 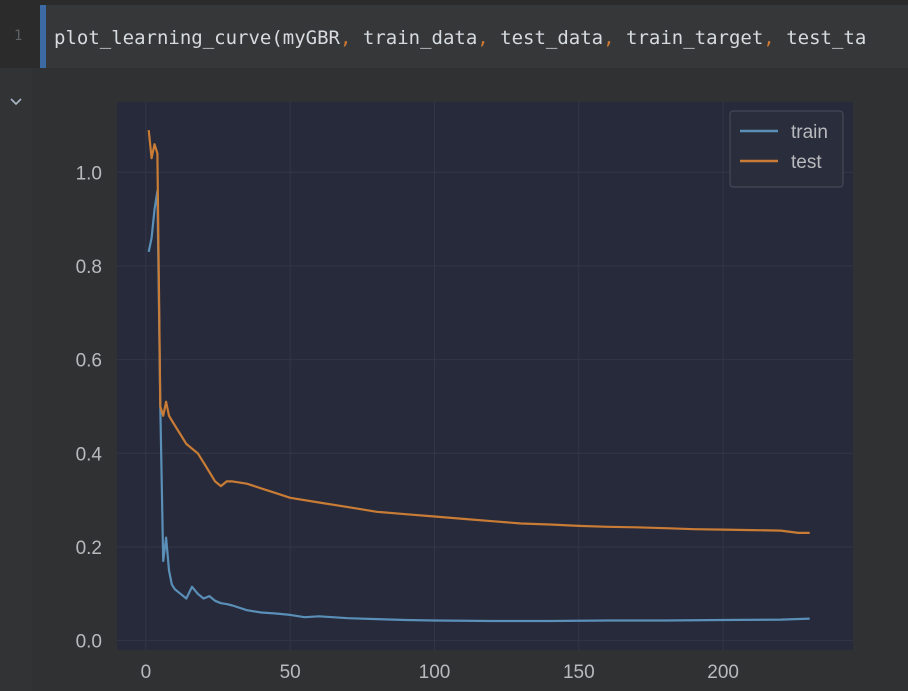 What do you see at coordinates (435, 672) in the screenshot?
I see `x-tick-label: 100` at bounding box center [435, 672].